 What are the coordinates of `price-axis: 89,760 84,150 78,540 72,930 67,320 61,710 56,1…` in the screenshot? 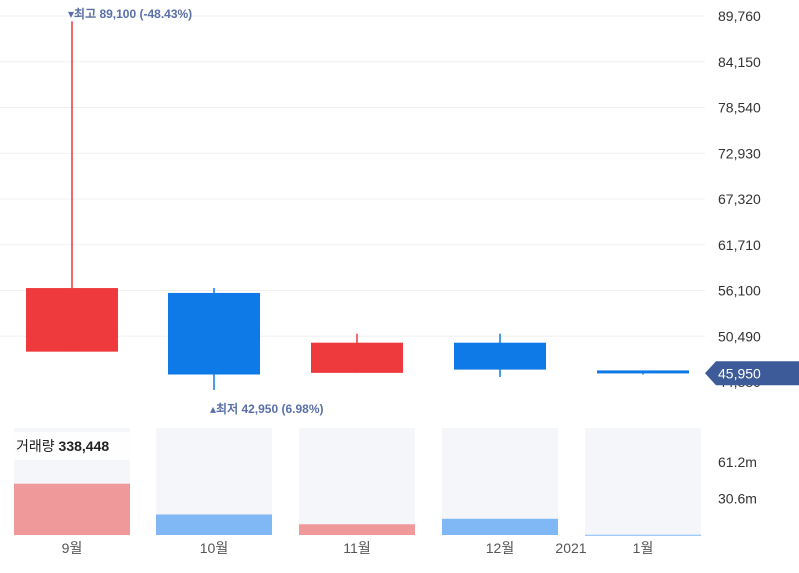 It's located at (739, 199).